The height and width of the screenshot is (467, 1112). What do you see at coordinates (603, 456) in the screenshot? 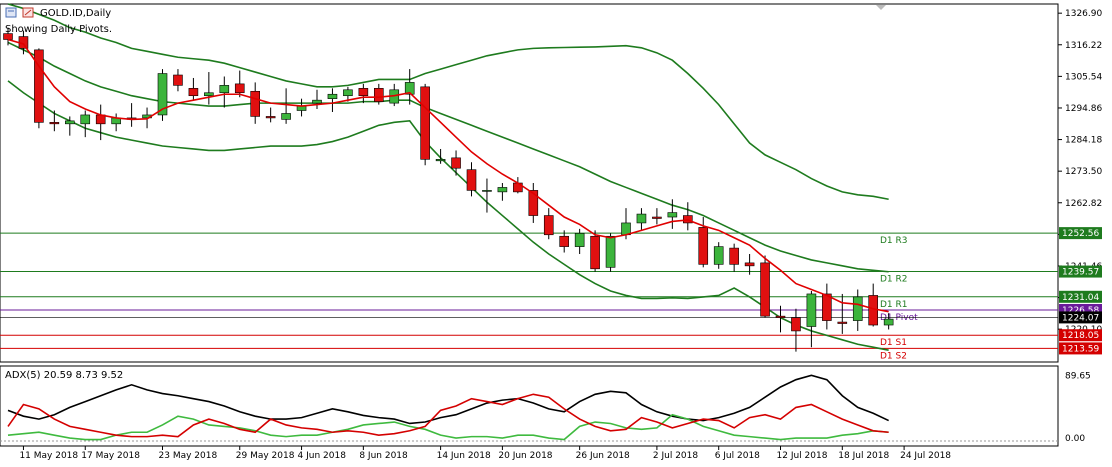
I see `date-tick-label: 26 Jun 2018` at bounding box center [603, 456].